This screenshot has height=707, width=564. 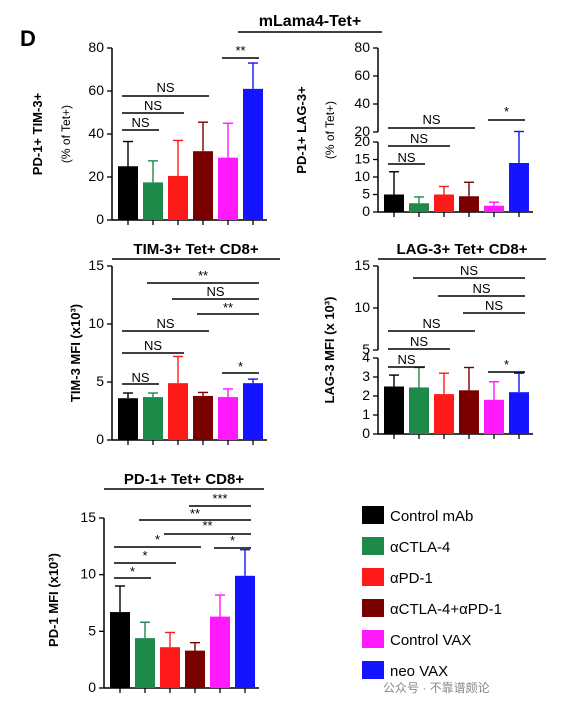 I want to click on y-tick-label: 4, so click(x=366, y=357).